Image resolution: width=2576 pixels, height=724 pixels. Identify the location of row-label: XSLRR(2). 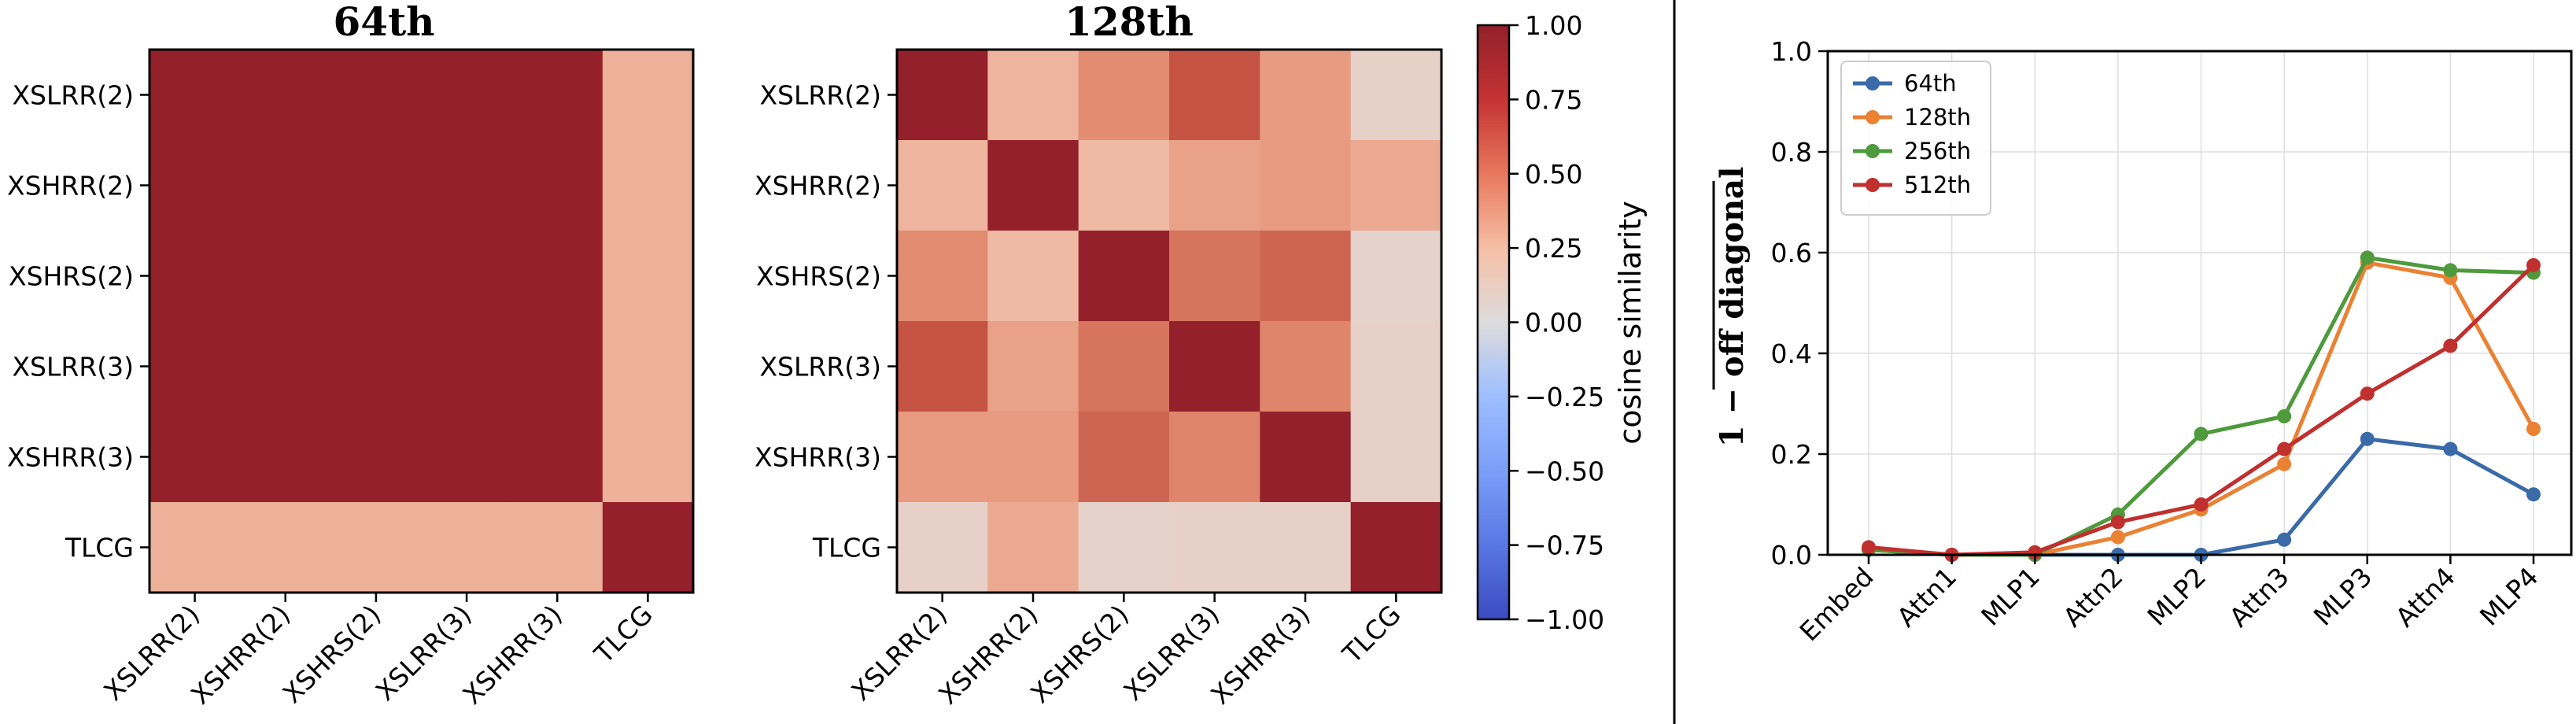
(820, 95).